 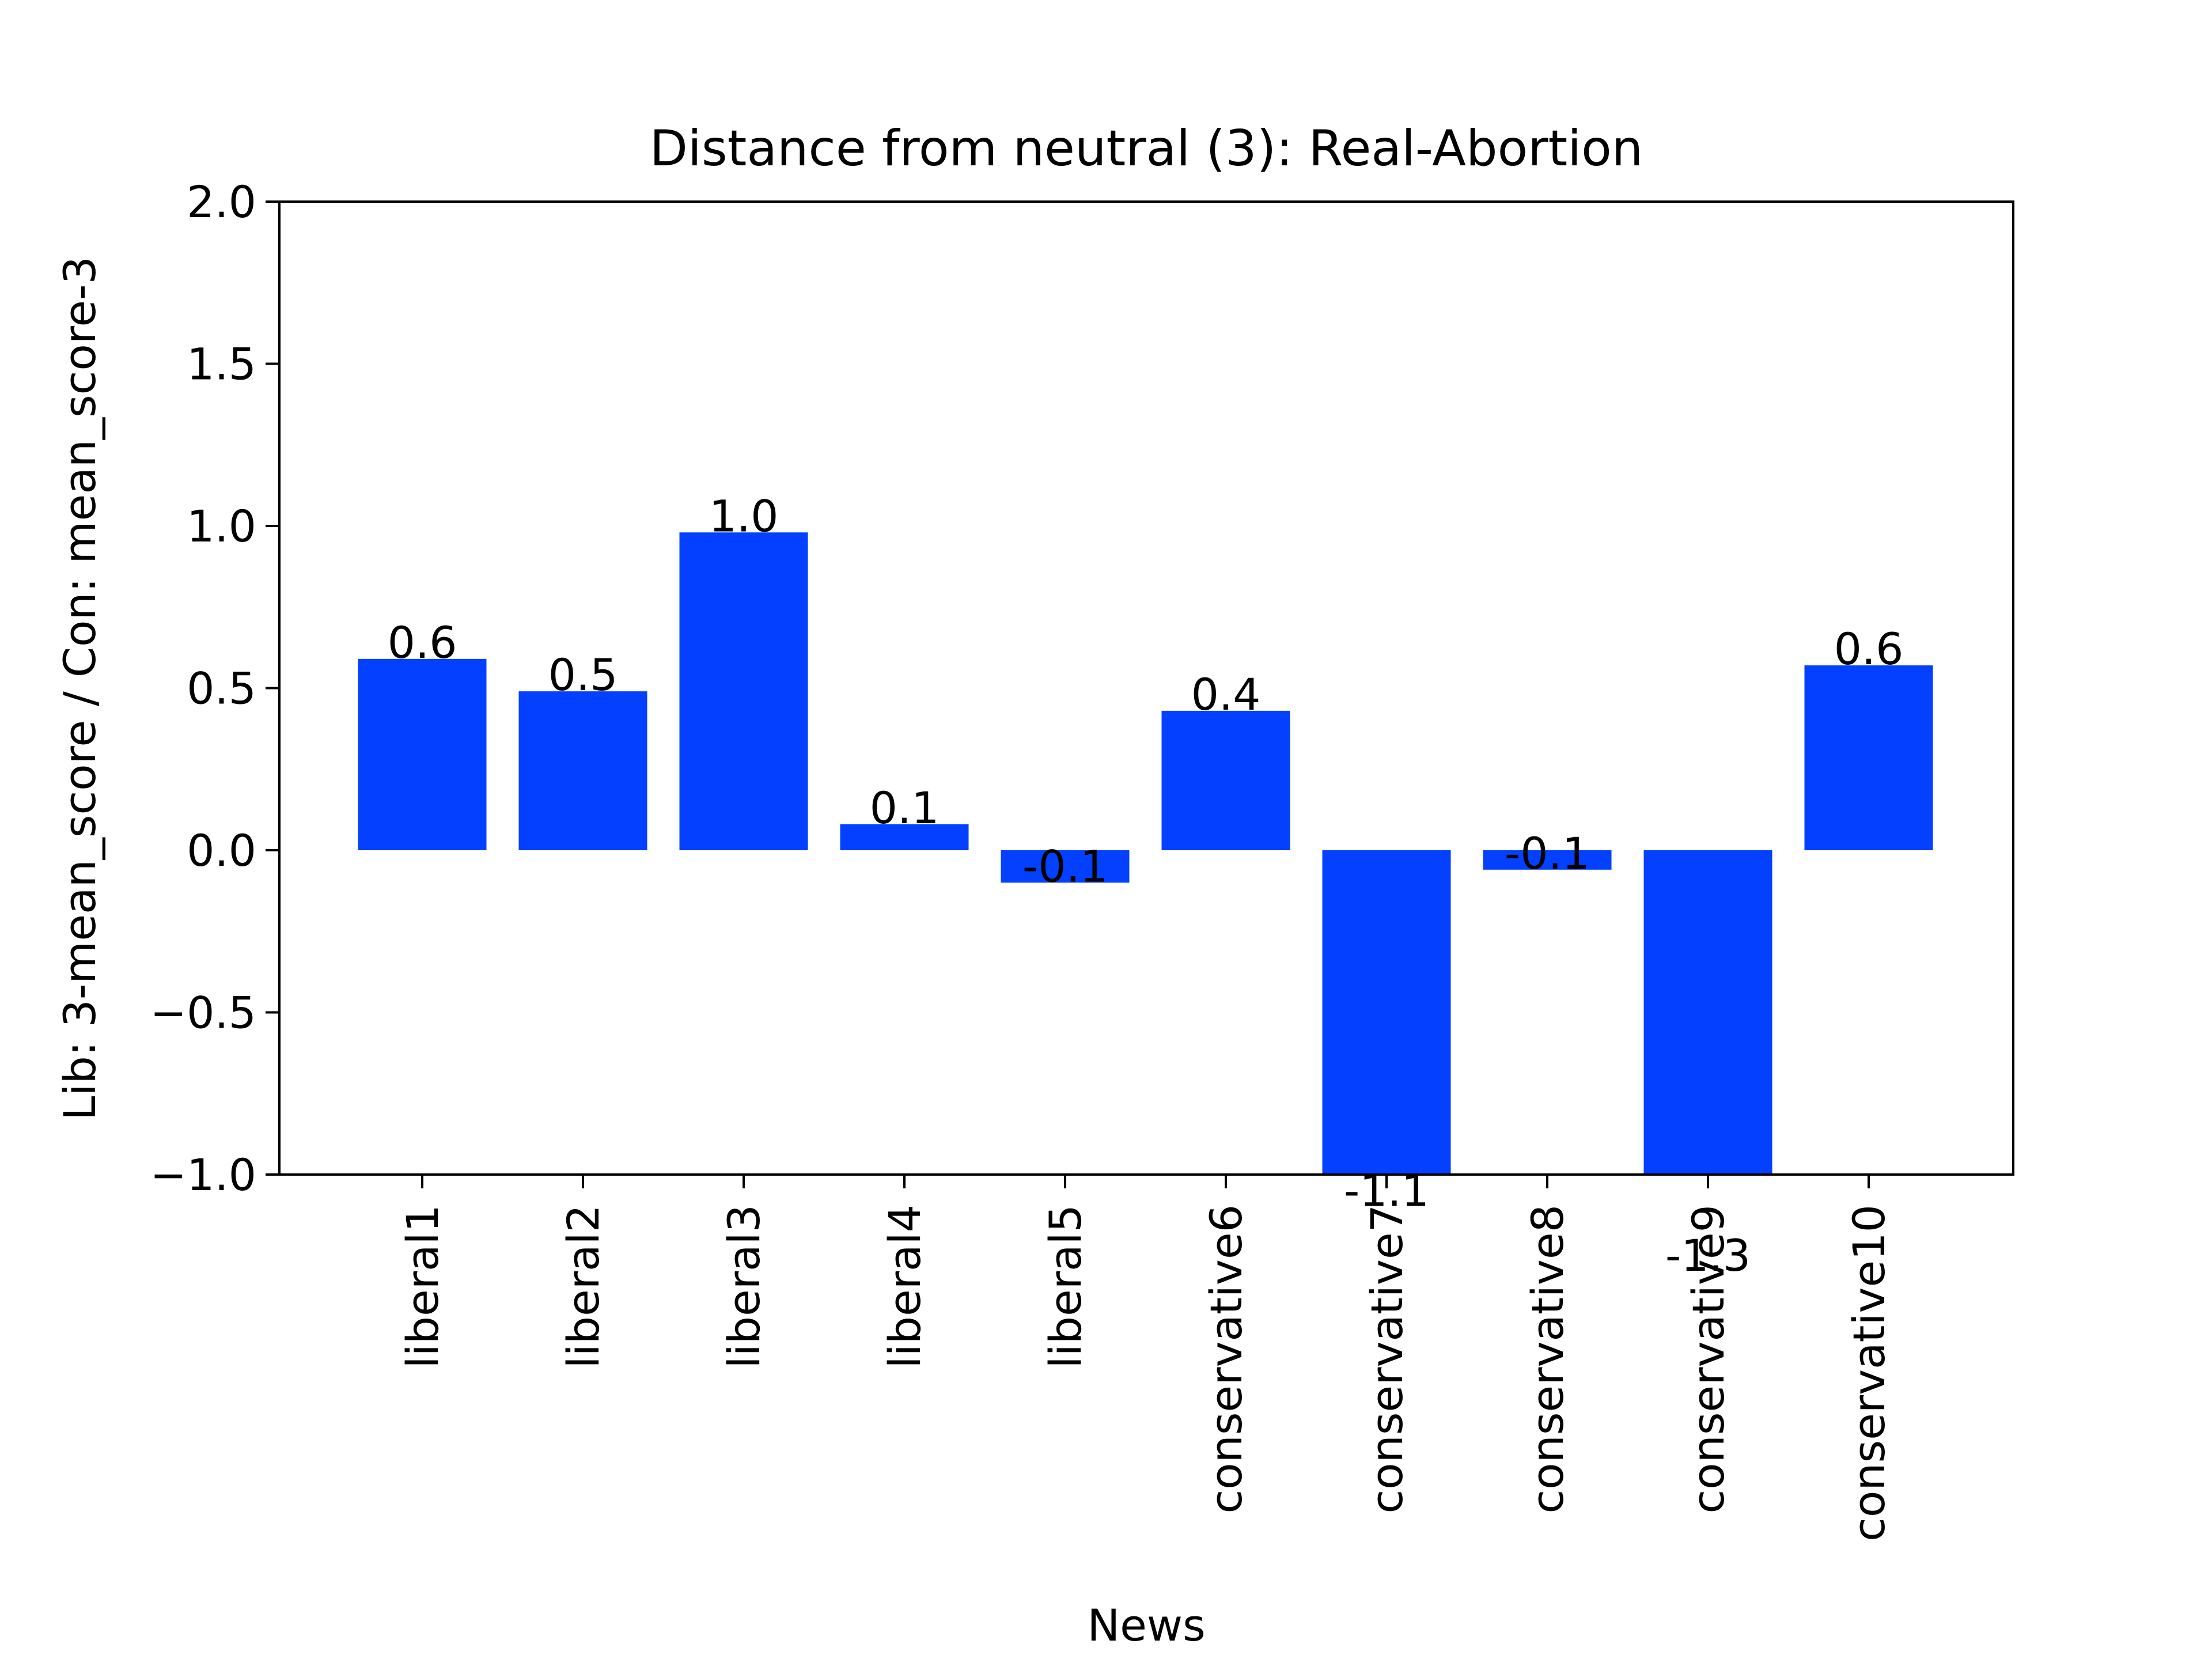 What do you see at coordinates (1708, 1255) in the screenshot?
I see `value-label-conservative9: -1.3` at bounding box center [1708, 1255].